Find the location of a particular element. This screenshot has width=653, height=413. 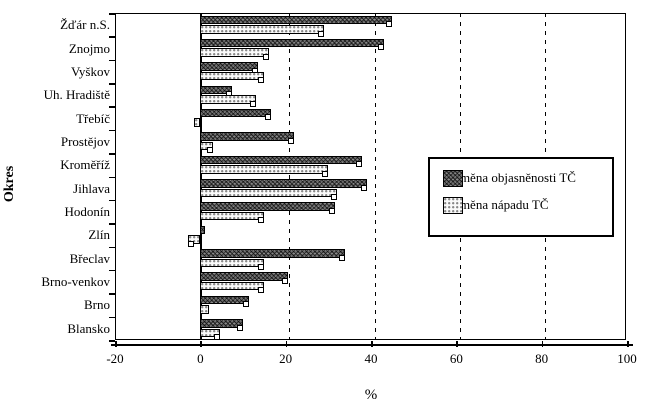

category-label: Třebíč is located at coordinates (93, 118).